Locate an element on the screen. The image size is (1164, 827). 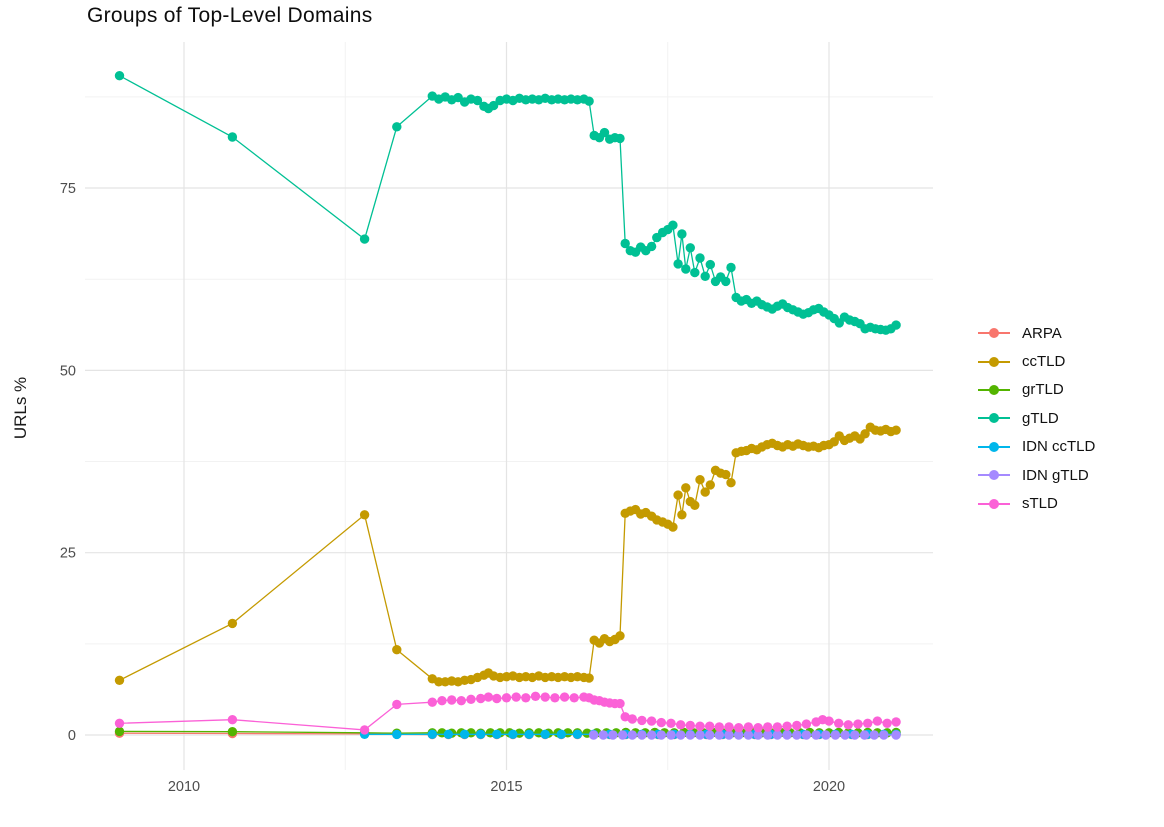
y-tick-label: 75 is located at coordinates (68, 189).